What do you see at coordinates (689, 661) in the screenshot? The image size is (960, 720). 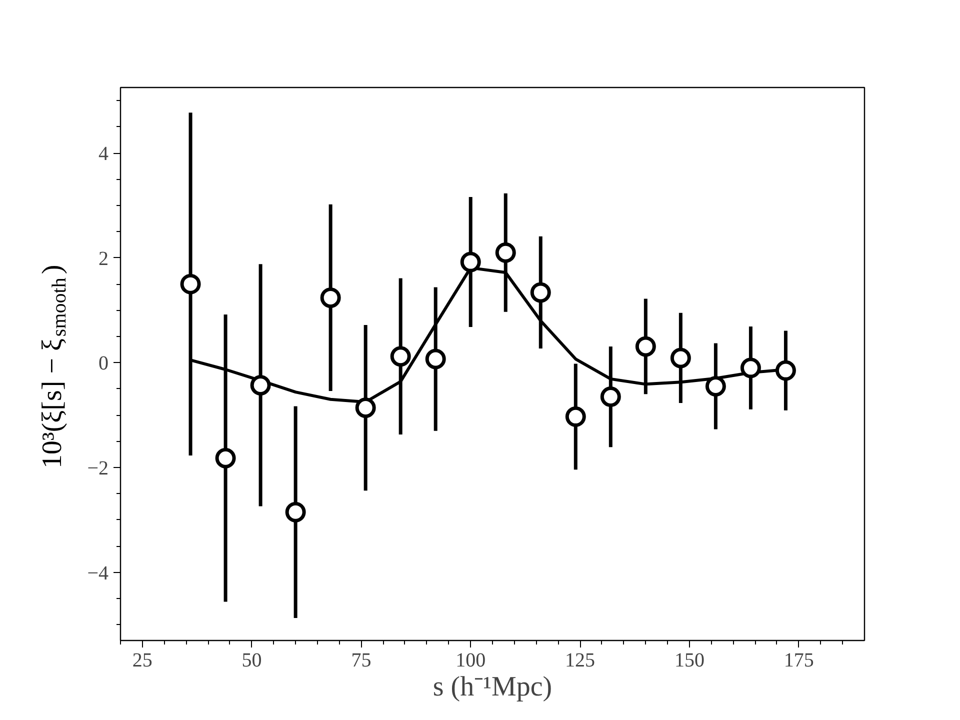 I see `x-tick-label: 150` at bounding box center [689, 661].